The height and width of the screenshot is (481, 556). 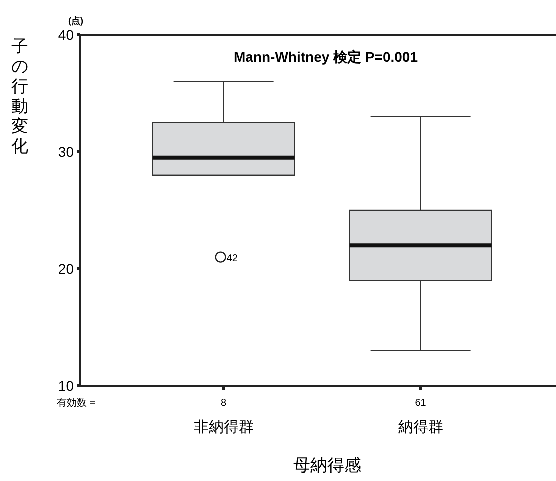 I want to click on y-tick-label: 30, so click(x=66, y=152).